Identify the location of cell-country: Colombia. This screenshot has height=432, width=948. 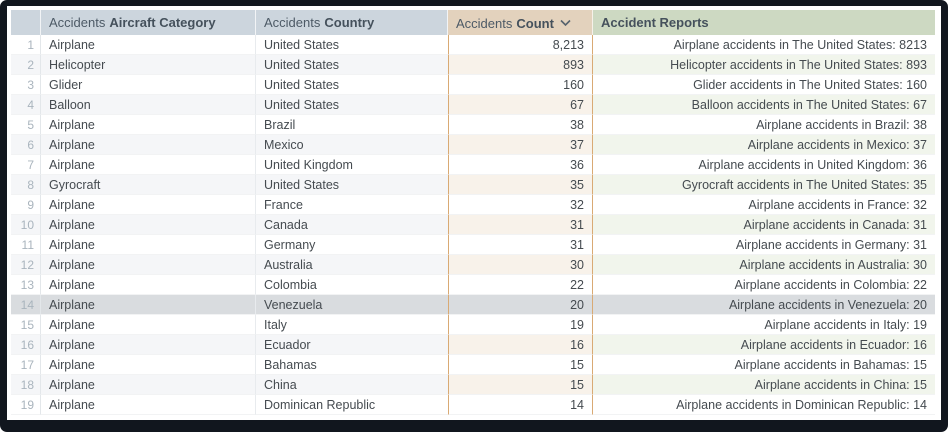
(352, 285).